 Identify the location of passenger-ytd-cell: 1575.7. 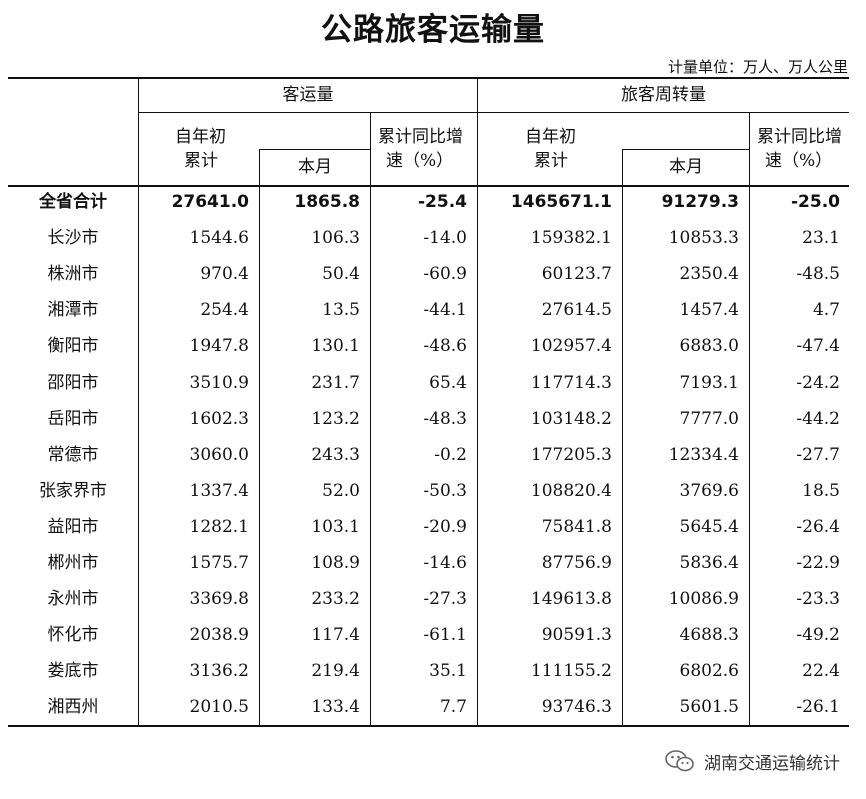
(219, 563).